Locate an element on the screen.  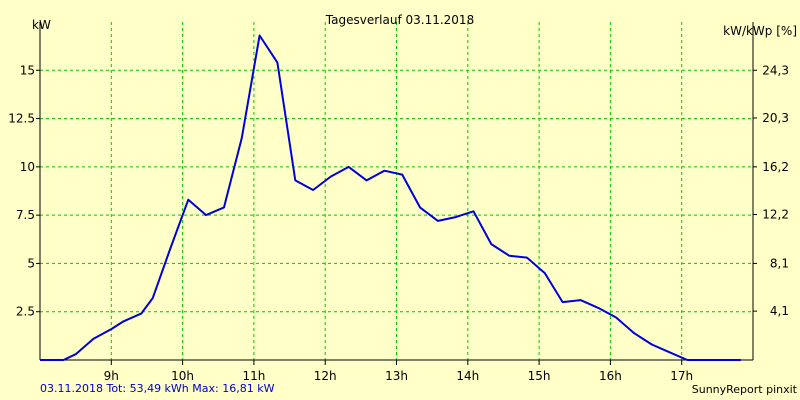
y-tick-label: 10 is located at coordinates (27, 167).